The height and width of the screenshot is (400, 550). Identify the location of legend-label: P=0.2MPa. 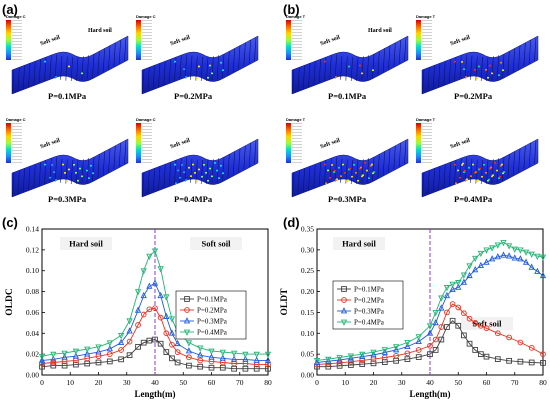
(369, 301).